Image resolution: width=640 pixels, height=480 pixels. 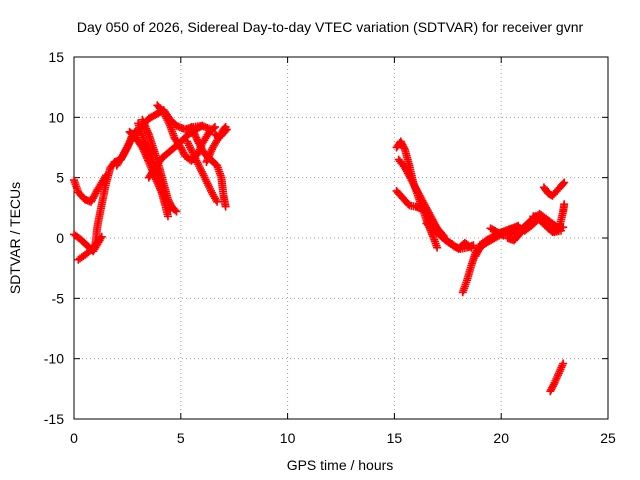 I want to click on y-tick-label: -10, so click(x=54, y=359).